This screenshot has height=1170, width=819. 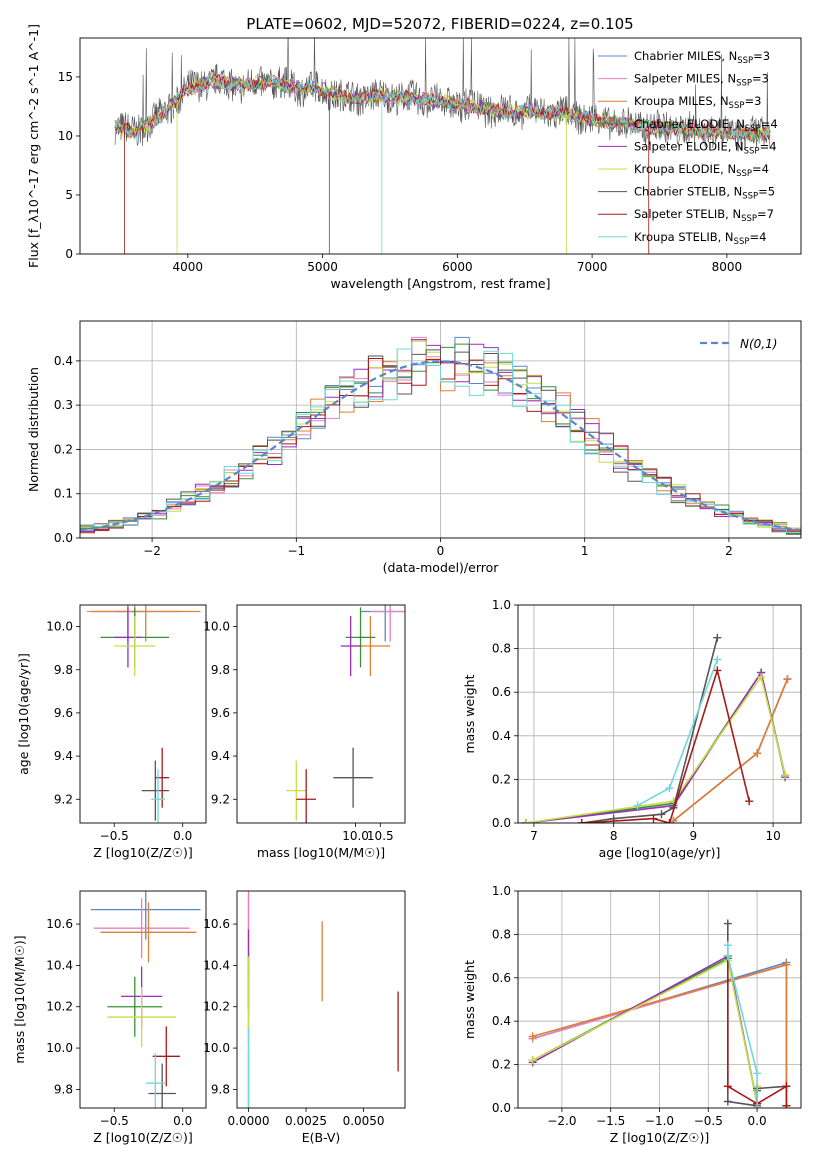 I want to click on y-tick-label: 0.8, so click(x=501, y=649).